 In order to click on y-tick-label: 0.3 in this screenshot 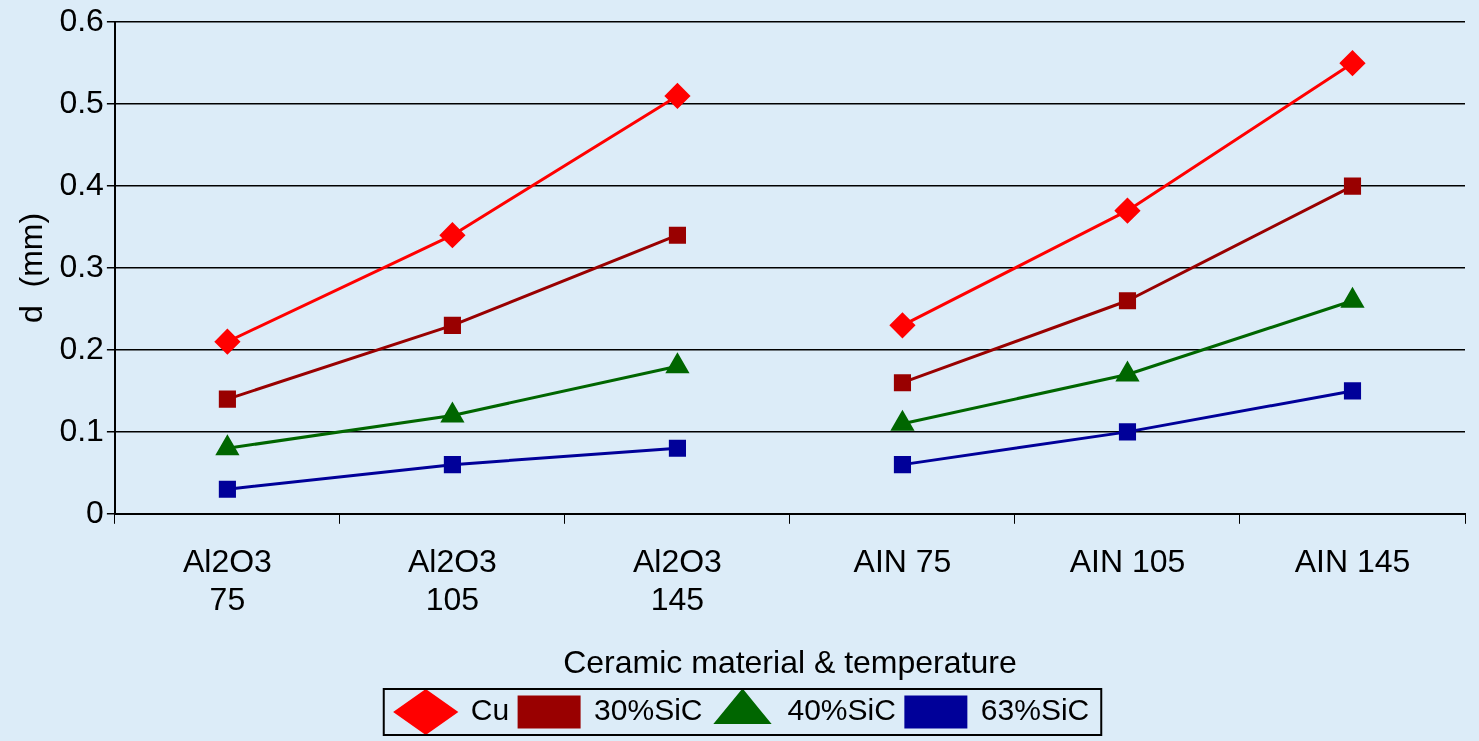, I will do `click(81, 265)`.